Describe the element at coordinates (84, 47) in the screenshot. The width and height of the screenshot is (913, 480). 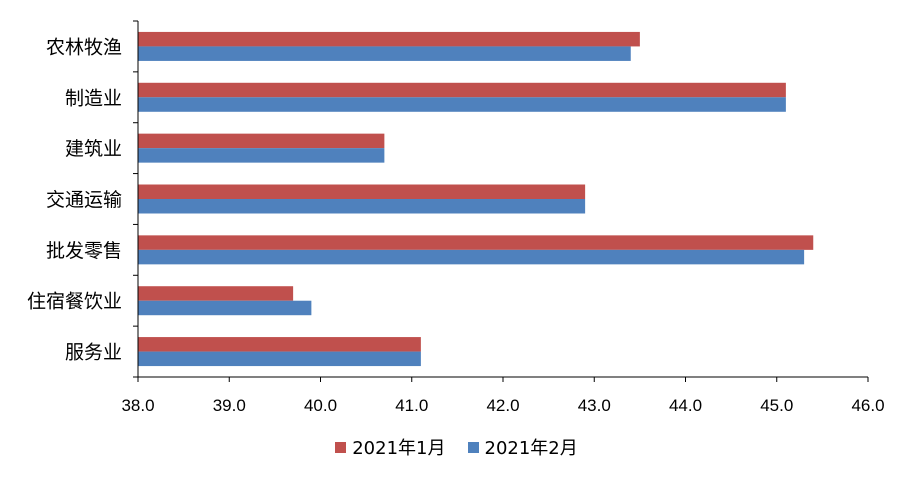
I see `category-label: 农林牧渔` at that location.